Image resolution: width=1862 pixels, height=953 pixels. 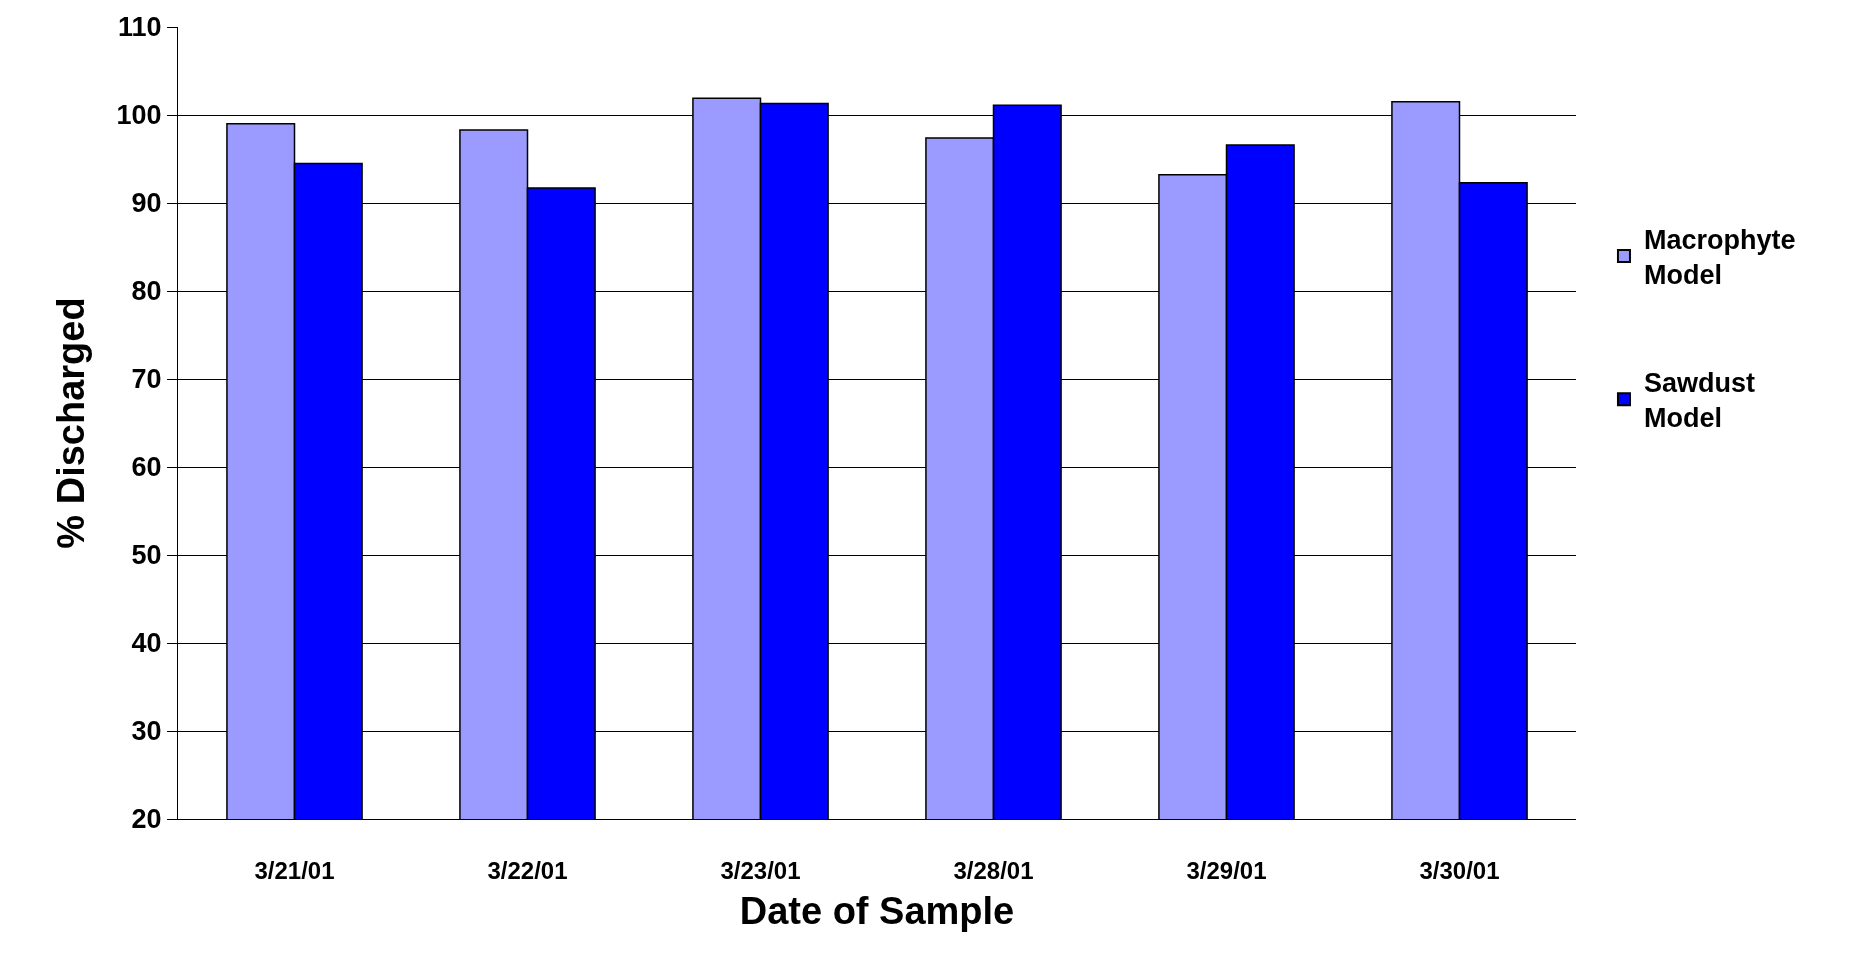 I want to click on x-tick-label: 3/21/01, so click(x=294, y=870).